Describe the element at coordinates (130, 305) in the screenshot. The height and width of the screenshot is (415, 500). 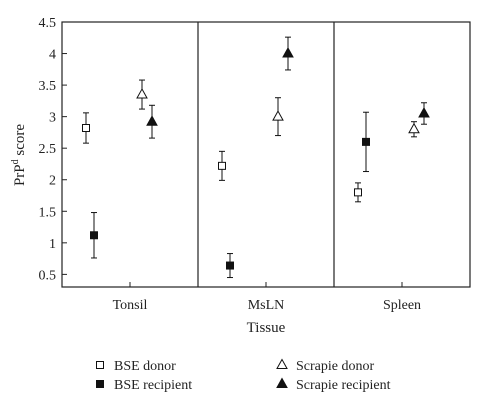
I see `x-tick-label: Tonsil` at that location.